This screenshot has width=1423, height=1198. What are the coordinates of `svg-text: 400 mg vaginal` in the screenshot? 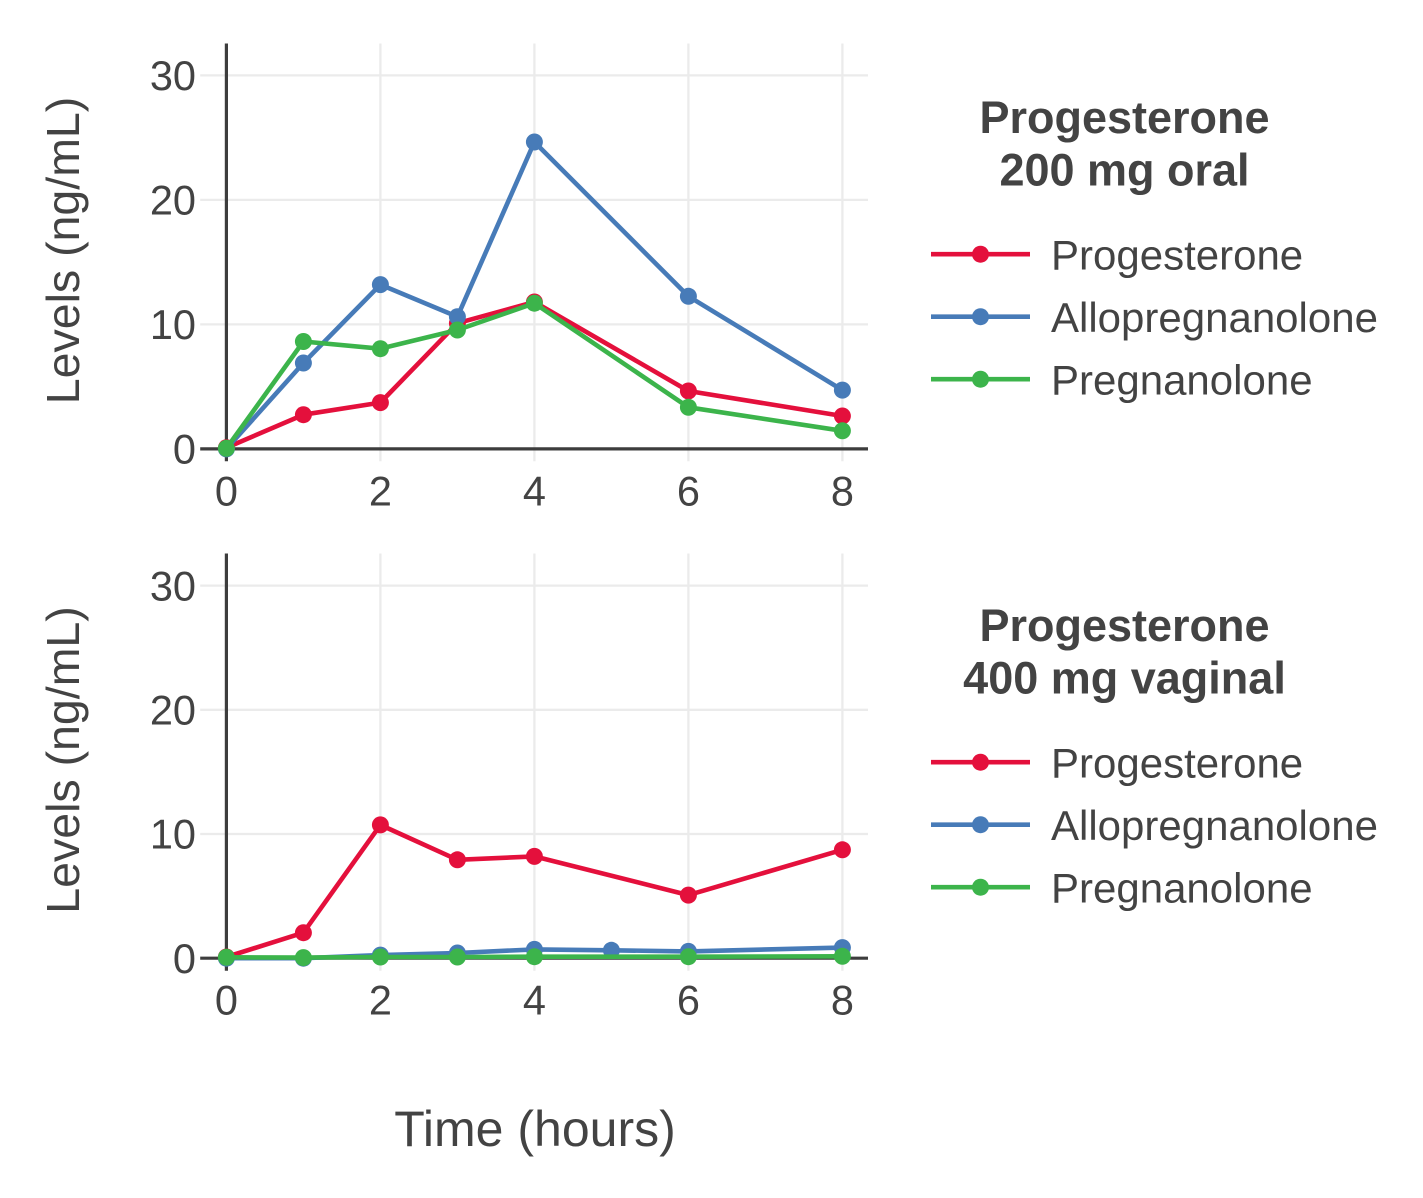 It's located at (1124, 678).